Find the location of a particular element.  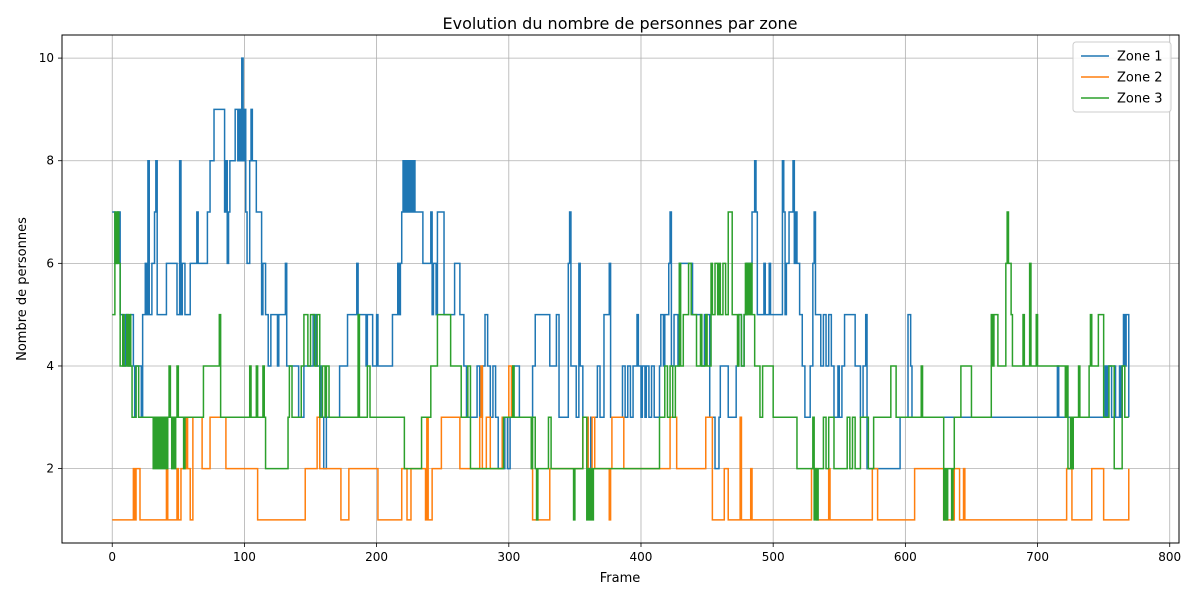

x-tick-label: 300 is located at coordinates (508, 557).